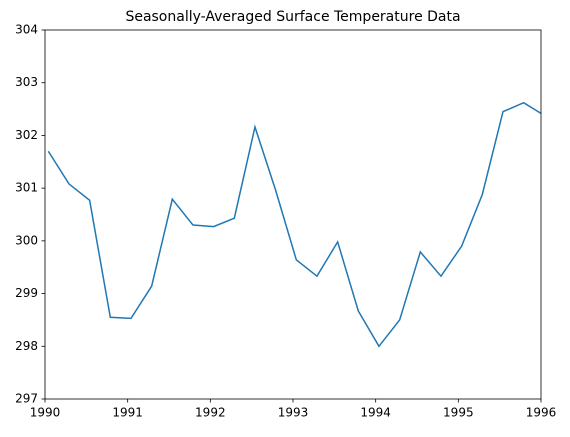 Image resolution: width=570 pixels, height=437 pixels. What do you see at coordinates (26, 30) in the screenshot?
I see `y-tick-label: 304` at bounding box center [26, 30].